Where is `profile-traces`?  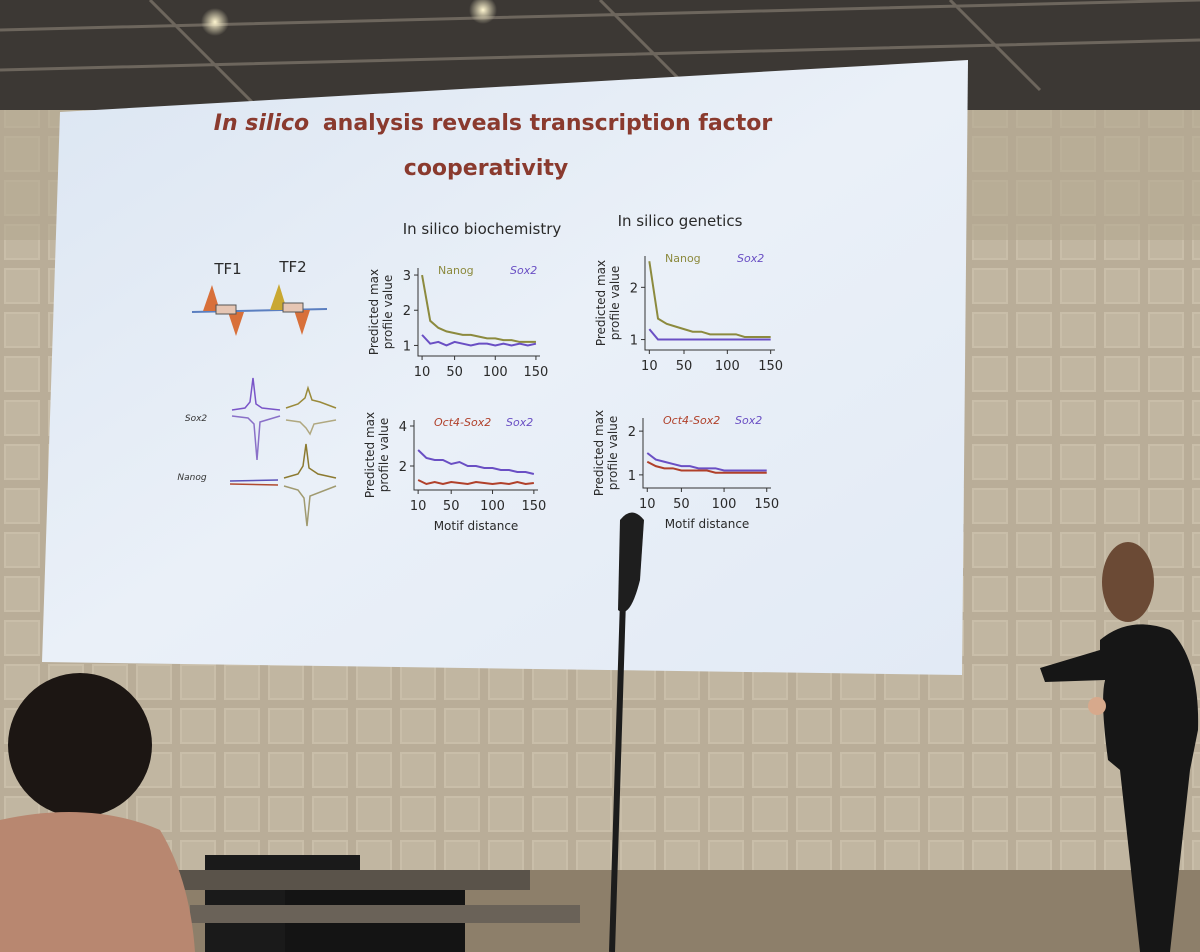
profile-traces is located at coordinates (283, 452).